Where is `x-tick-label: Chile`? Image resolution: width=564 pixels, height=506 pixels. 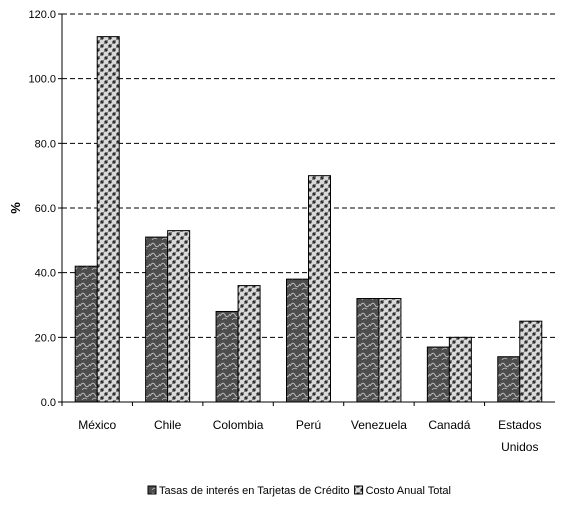
x-tick-label: Chile is located at coordinates (168, 425).